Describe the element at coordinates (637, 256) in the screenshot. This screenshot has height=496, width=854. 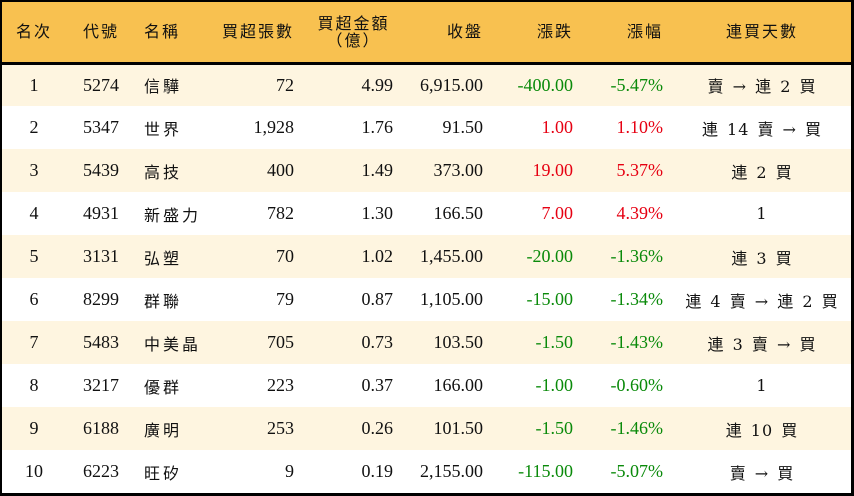
I see `cell-change-pct: -1.36%` at that location.